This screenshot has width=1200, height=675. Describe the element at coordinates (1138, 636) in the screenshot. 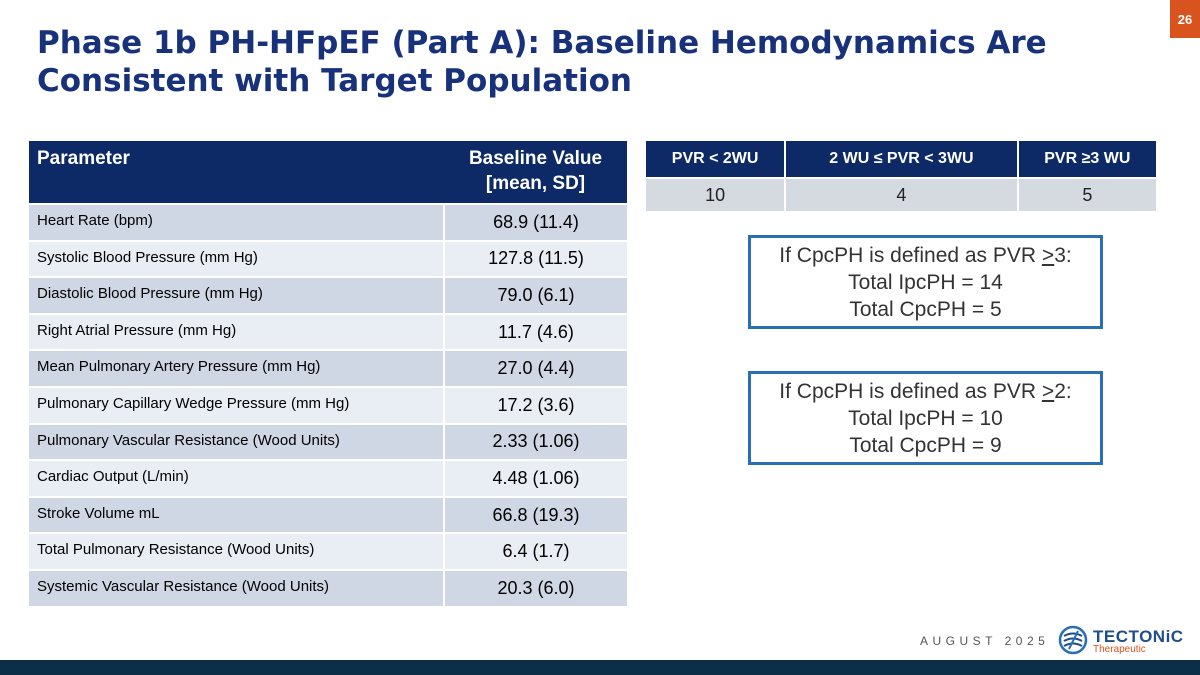

I see `logo-name: TECTONiC` at that location.